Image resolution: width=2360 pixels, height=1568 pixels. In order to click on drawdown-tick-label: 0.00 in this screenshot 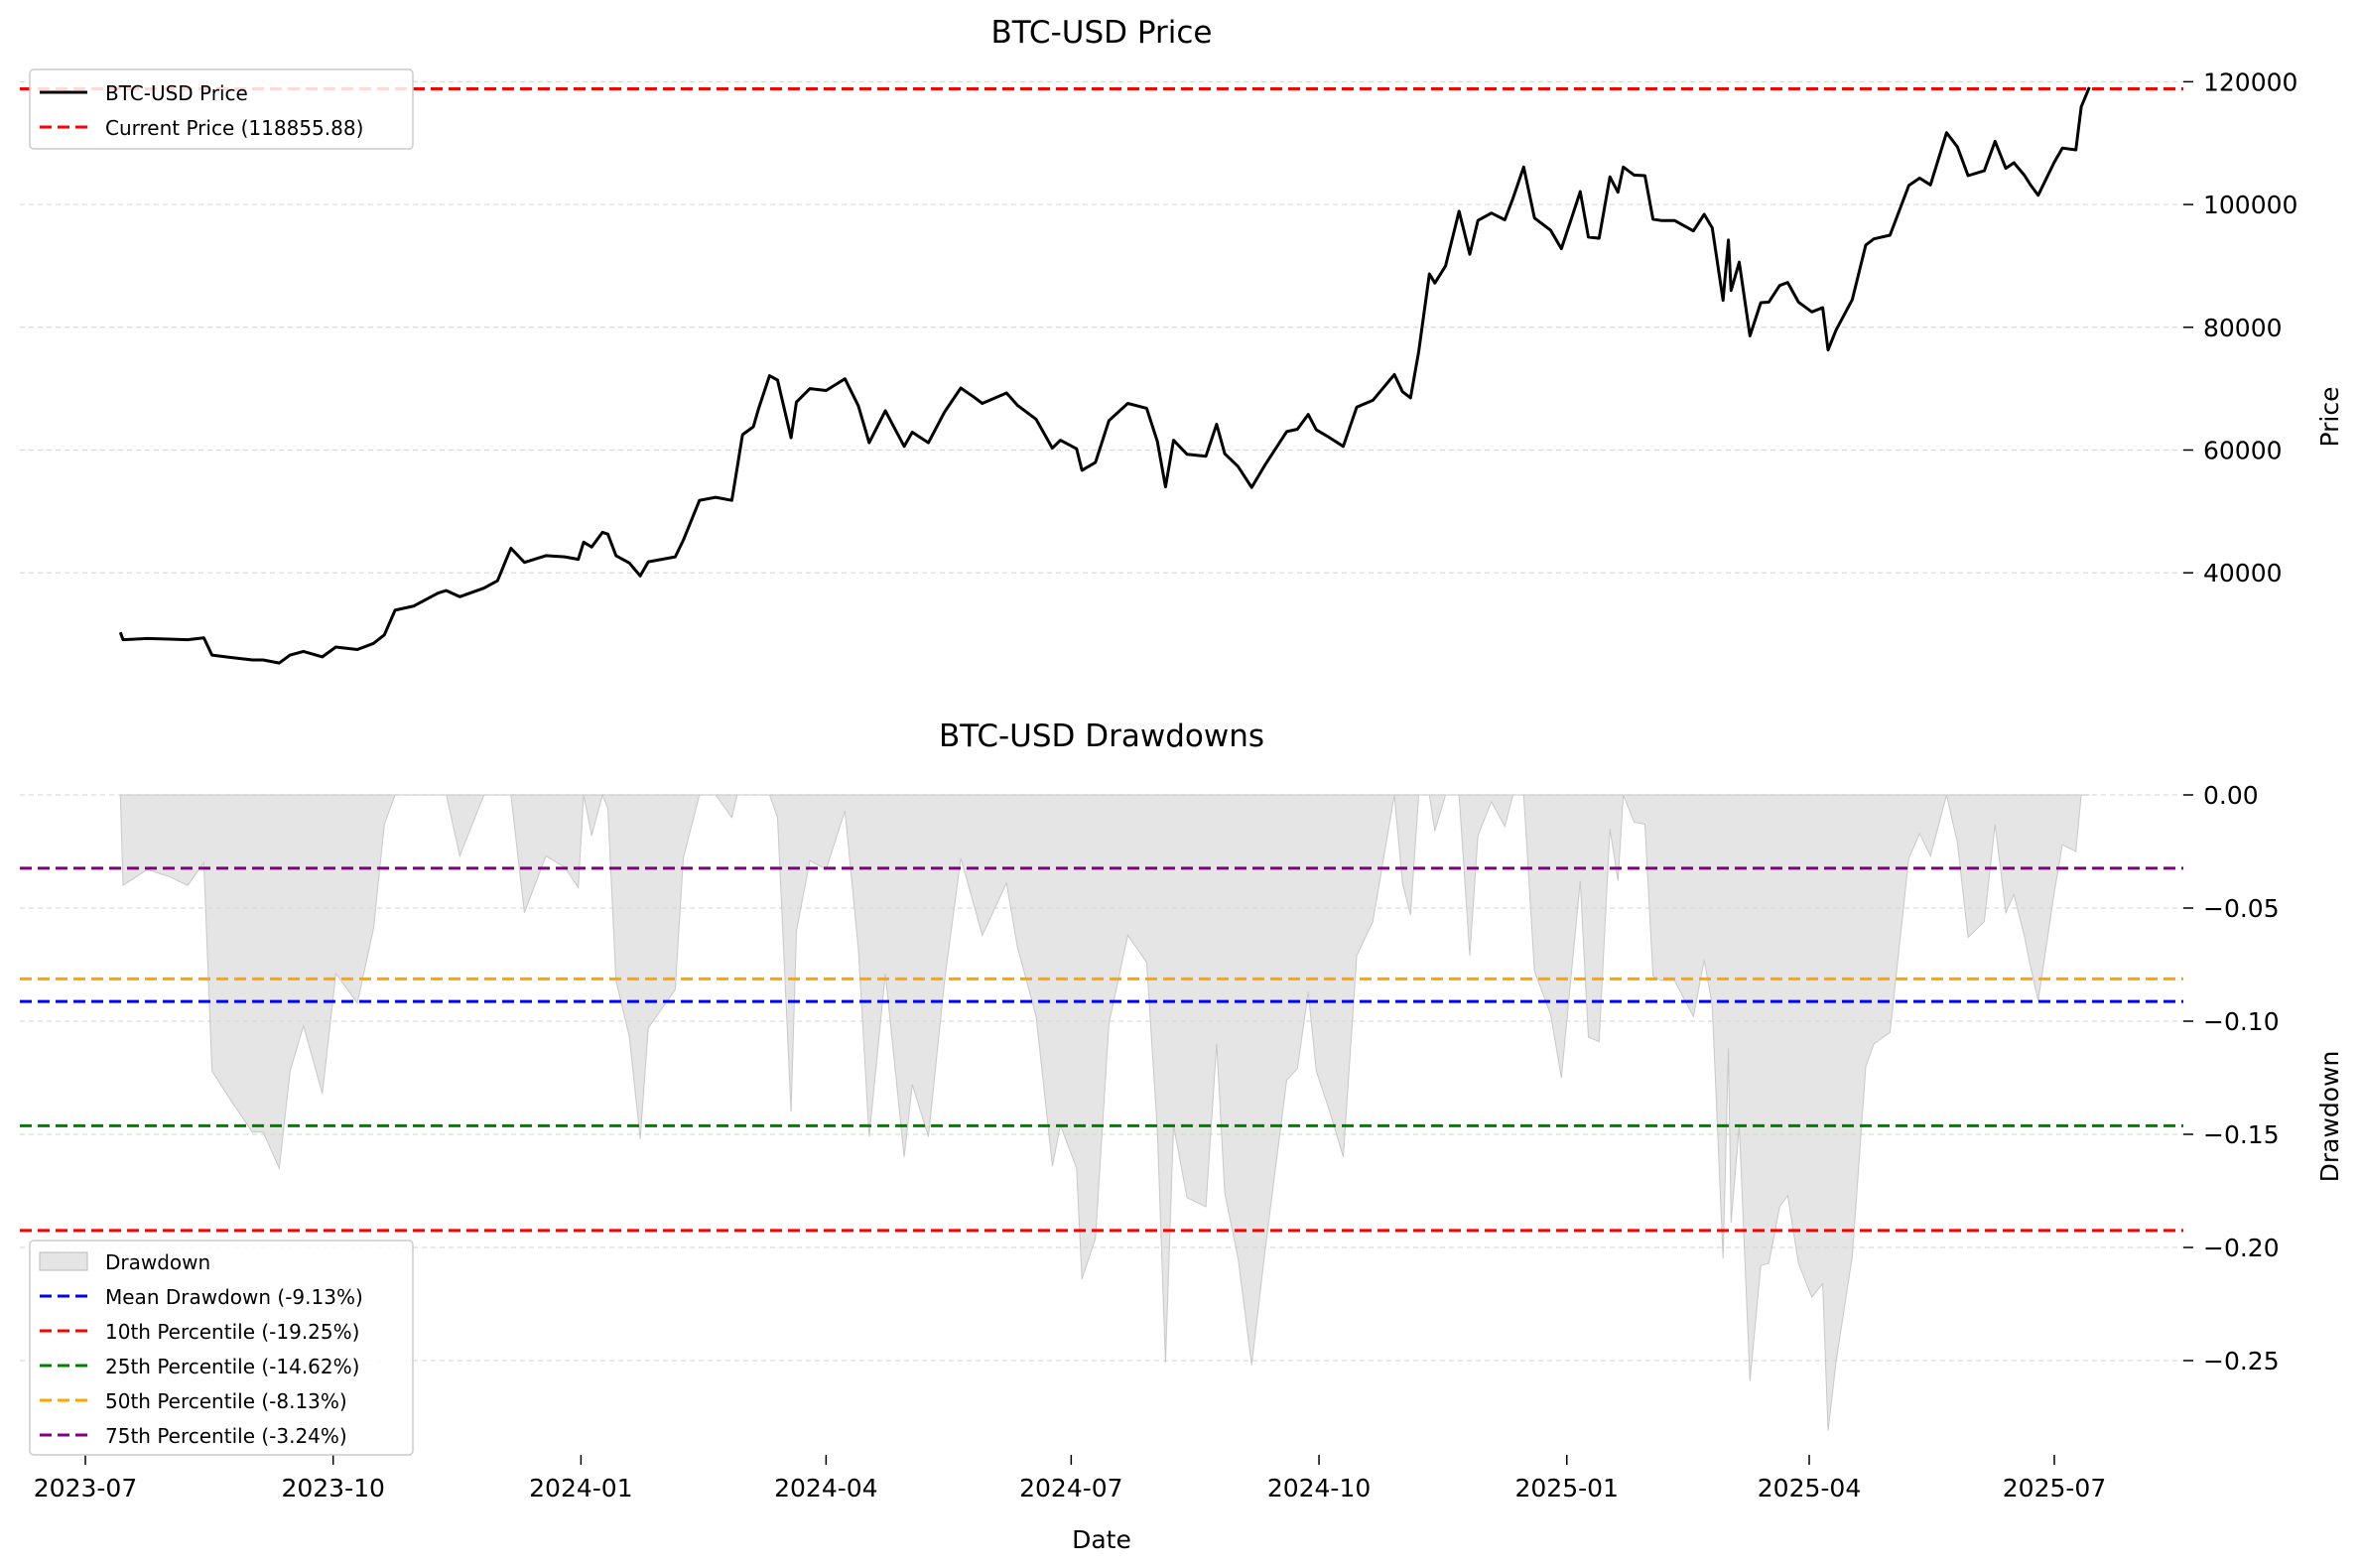, I will do `click(2231, 795)`.